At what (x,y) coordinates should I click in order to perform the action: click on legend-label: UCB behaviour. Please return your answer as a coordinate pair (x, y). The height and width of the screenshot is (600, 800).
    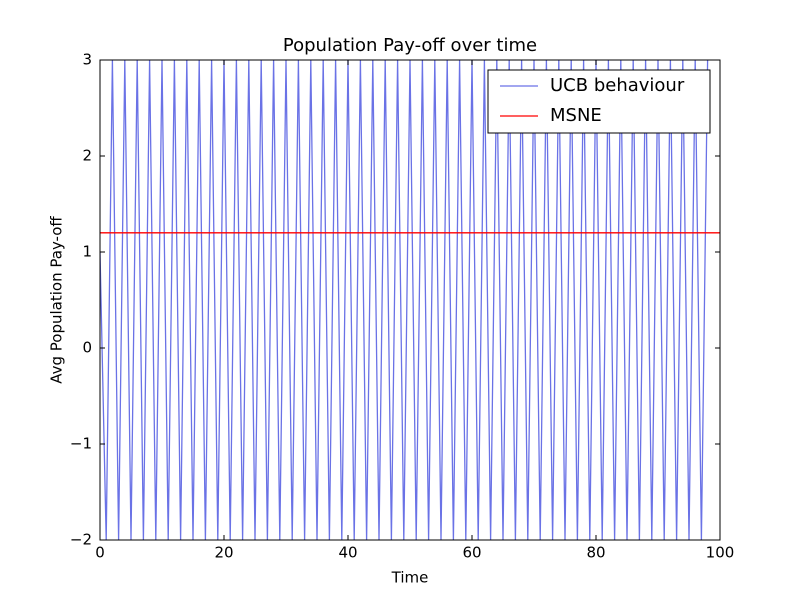
    Looking at the image, I should click on (617, 85).